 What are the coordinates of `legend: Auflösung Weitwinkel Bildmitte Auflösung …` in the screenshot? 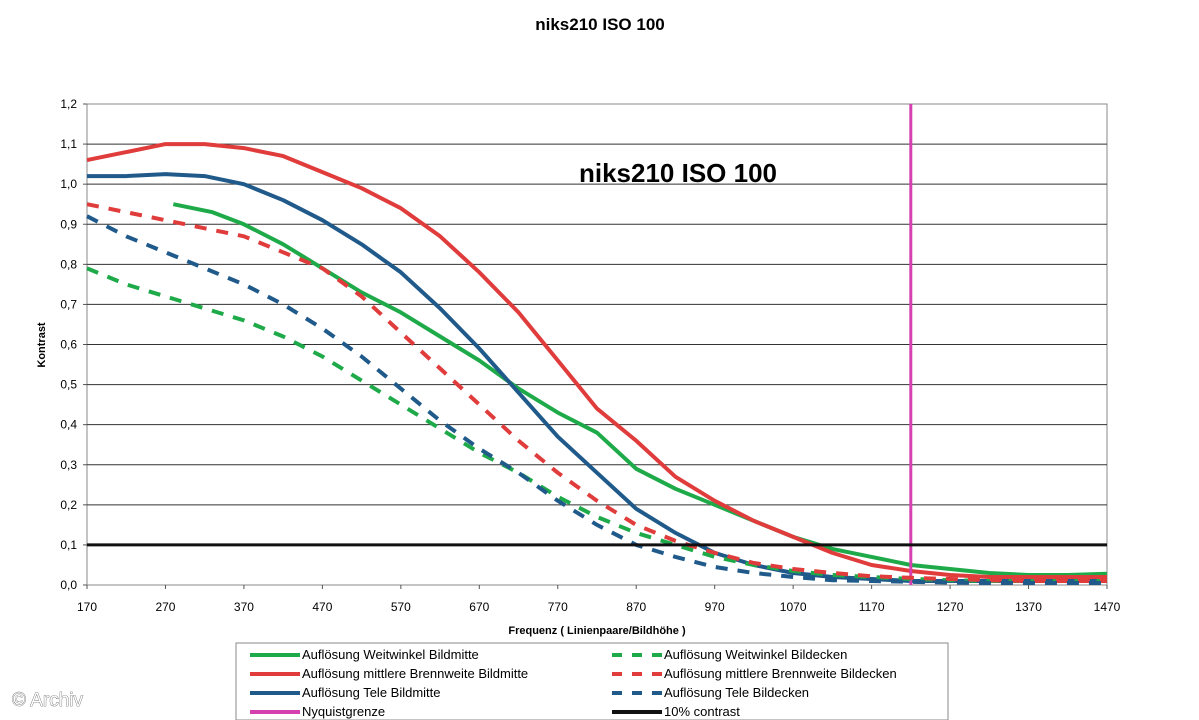 It's located at (592, 681).